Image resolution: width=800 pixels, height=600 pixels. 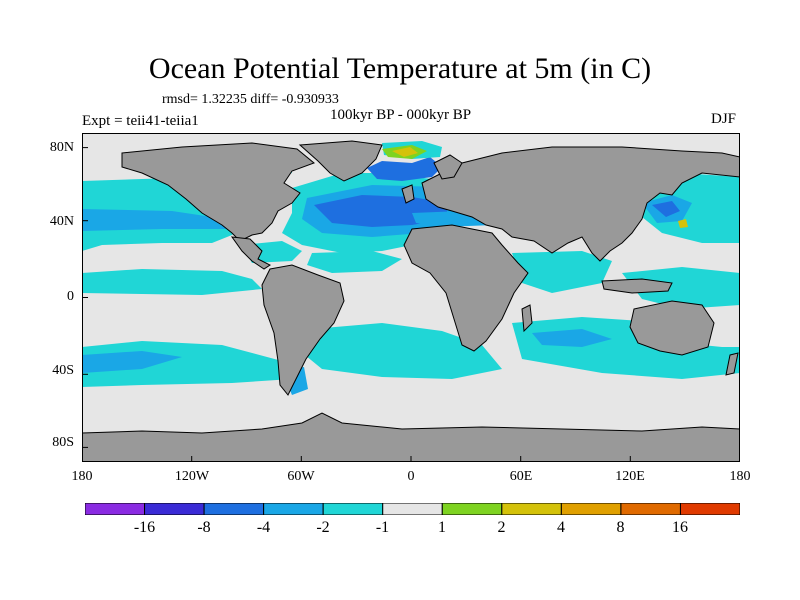 I want to click on colorbar-label-2: 2, so click(x=501, y=527).